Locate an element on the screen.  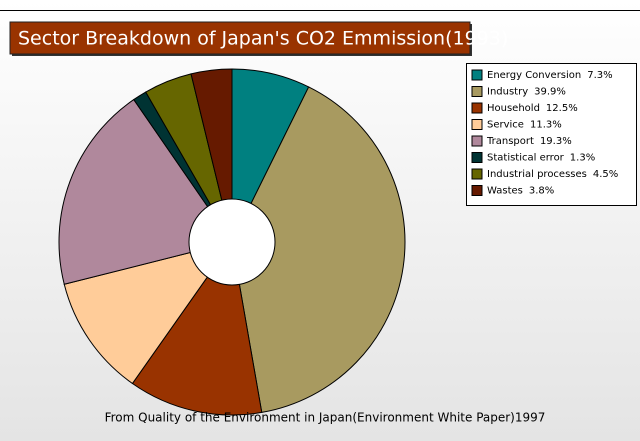
legend-value: 12.5% is located at coordinates (562, 108).